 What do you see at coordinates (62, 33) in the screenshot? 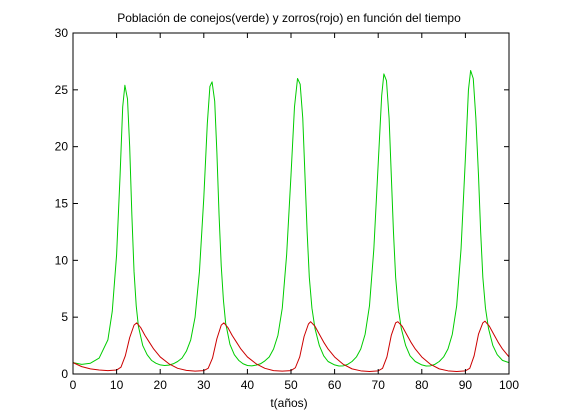
I see `y-tick-label: 30` at bounding box center [62, 33].